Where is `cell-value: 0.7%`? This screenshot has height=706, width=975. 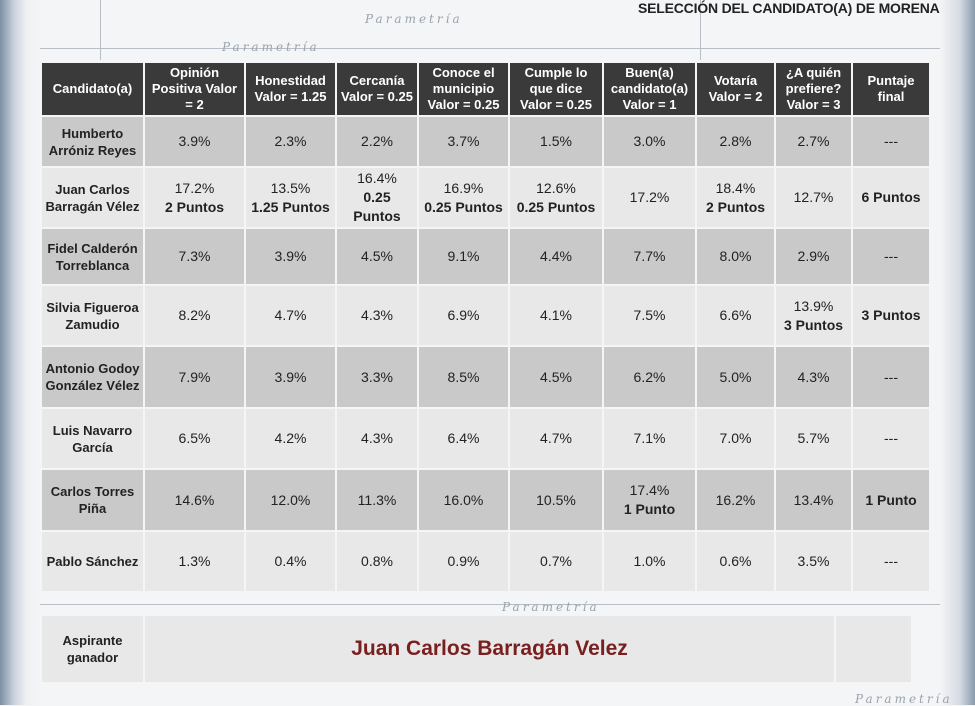
cell-value: 0.7% is located at coordinates (556, 561).